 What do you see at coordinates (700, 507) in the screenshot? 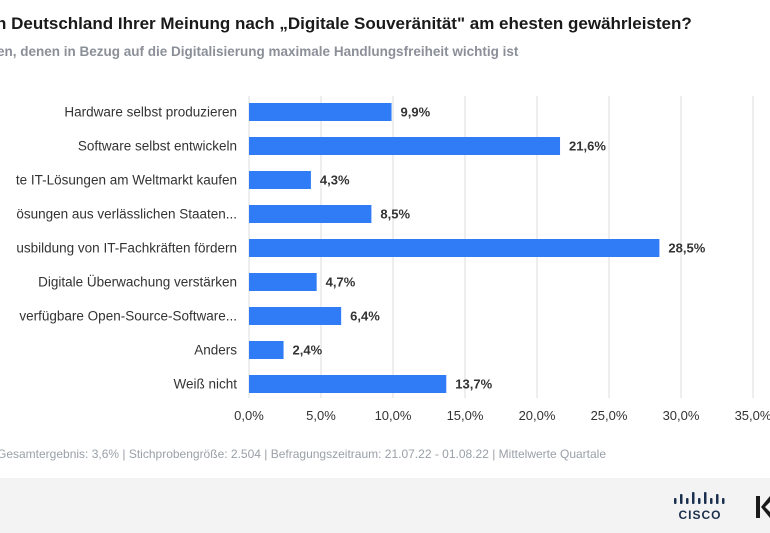
I see `cisco-logo: CISCO` at bounding box center [700, 507].